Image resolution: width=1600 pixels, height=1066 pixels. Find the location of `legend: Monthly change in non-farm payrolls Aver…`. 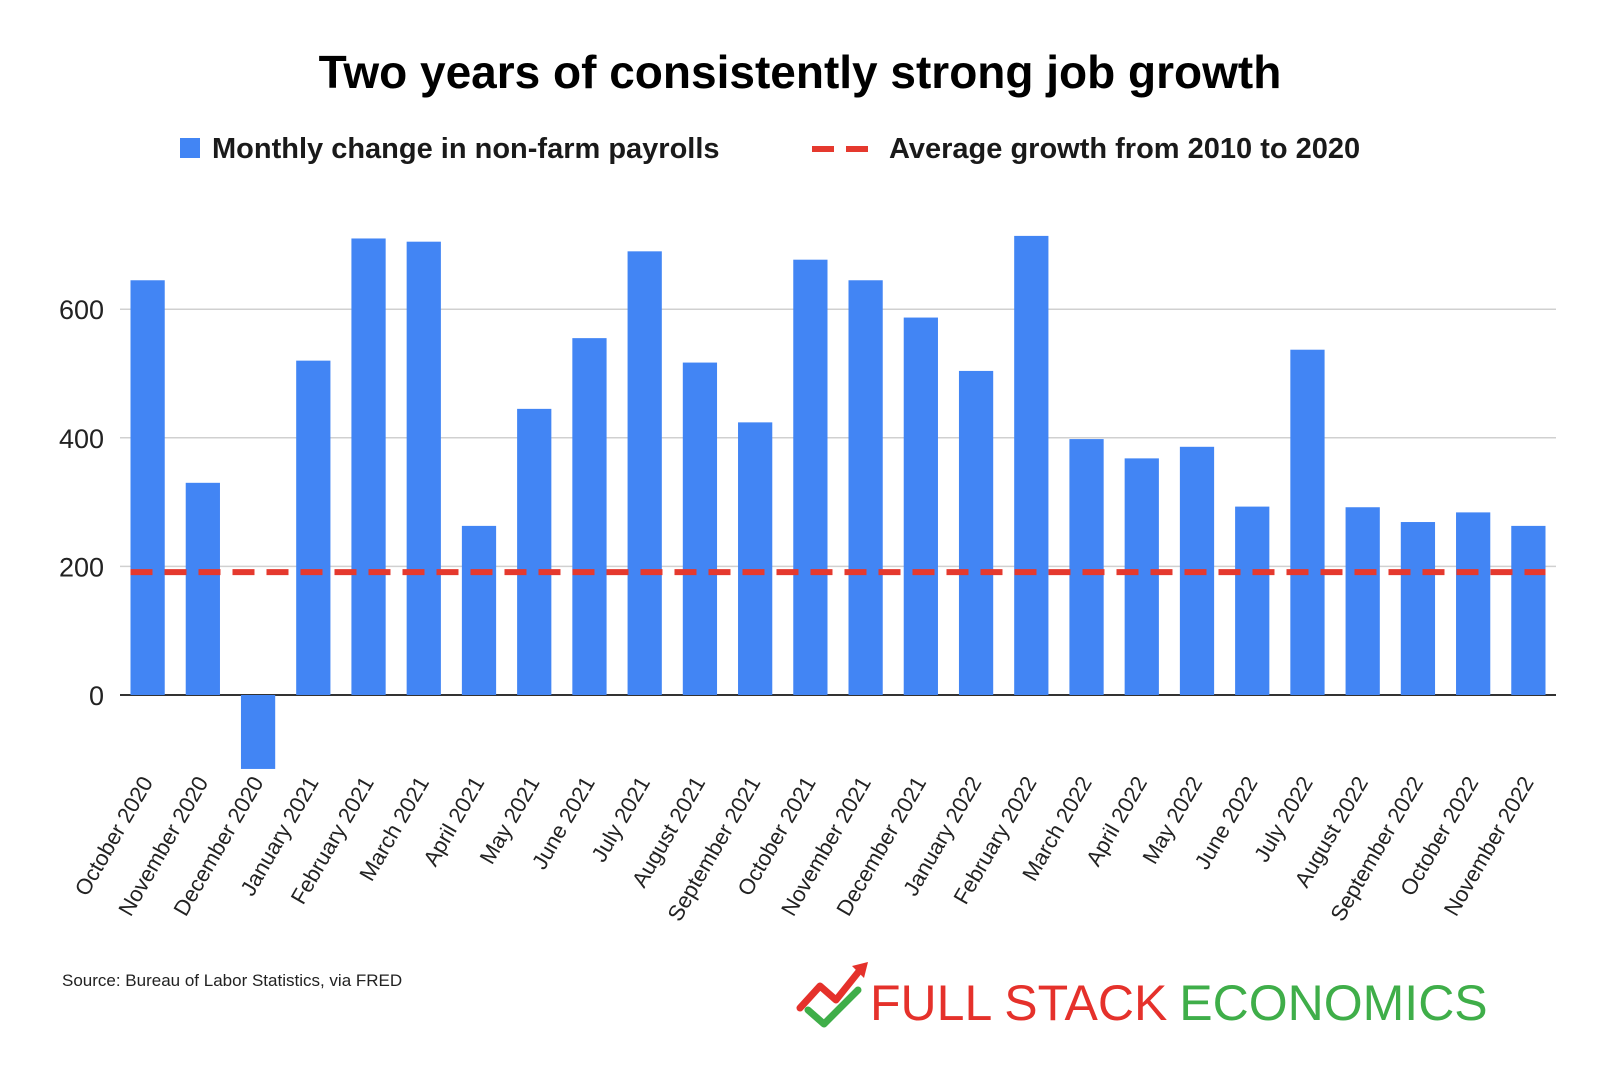

legend: Monthly change in non-farm payrolls Aver… is located at coordinates (770, 149).